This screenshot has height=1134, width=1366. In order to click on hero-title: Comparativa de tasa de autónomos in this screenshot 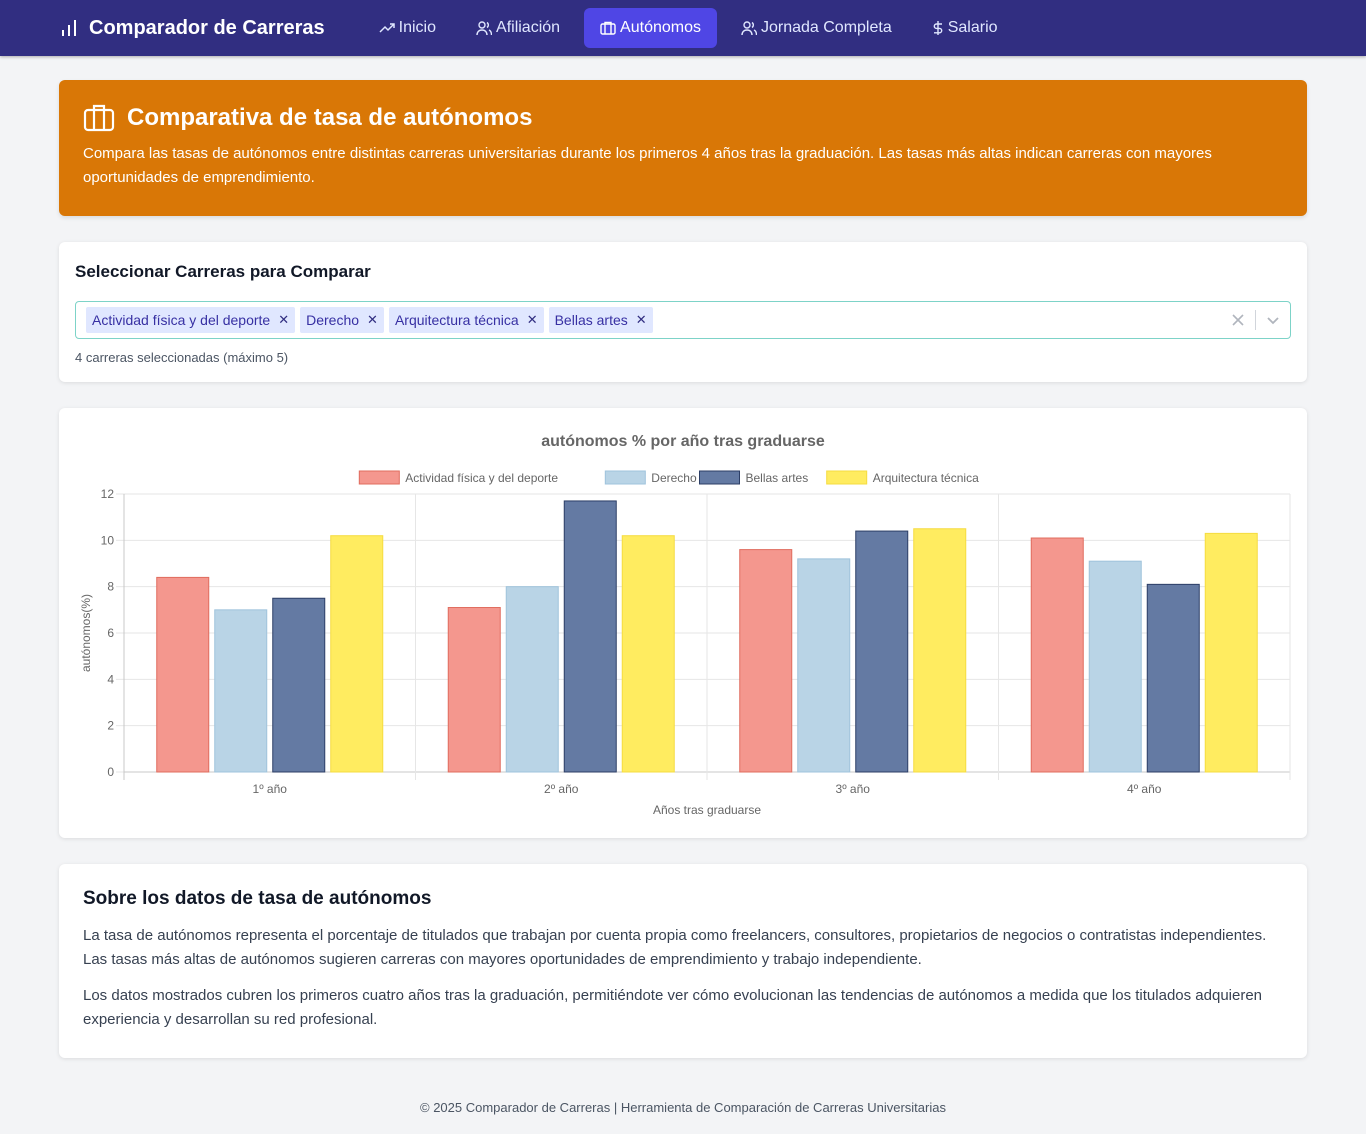, I will do `click(330, 117)`.